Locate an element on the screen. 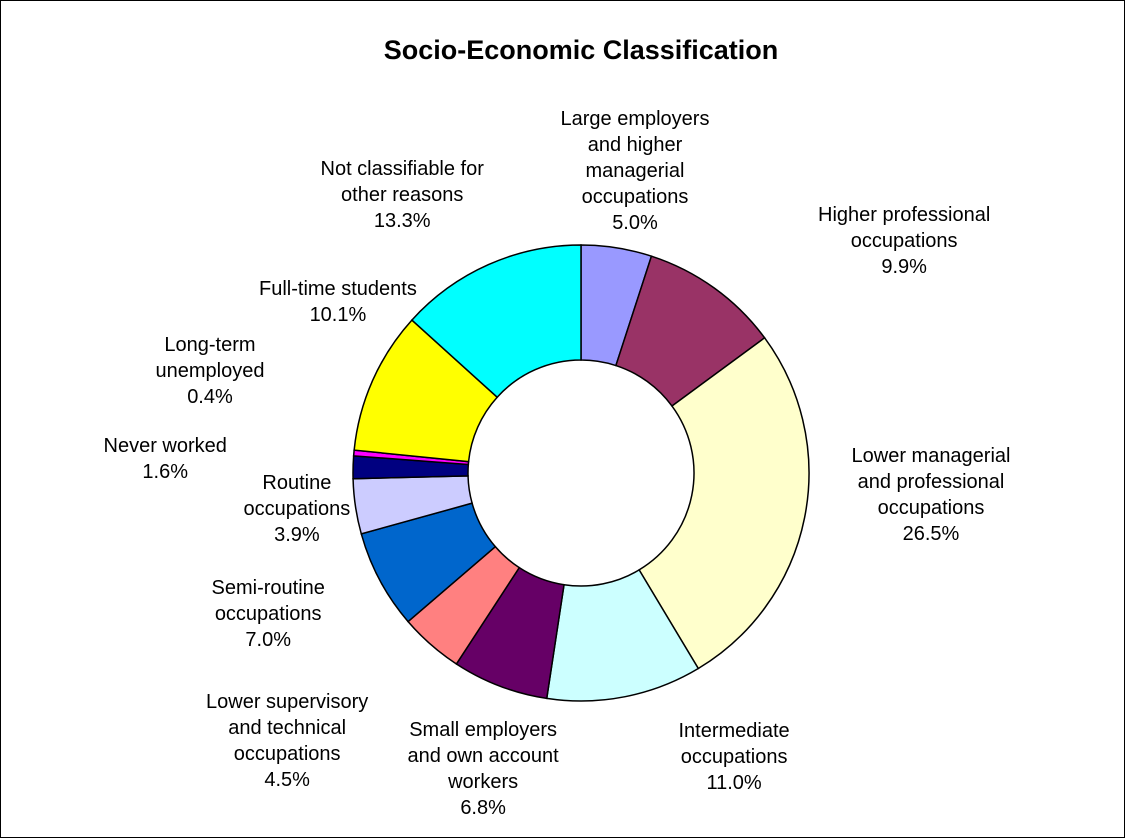 This screenshot has width=1125, height=838. slice-category-label: Small employers is located at coordinates (483, 730).